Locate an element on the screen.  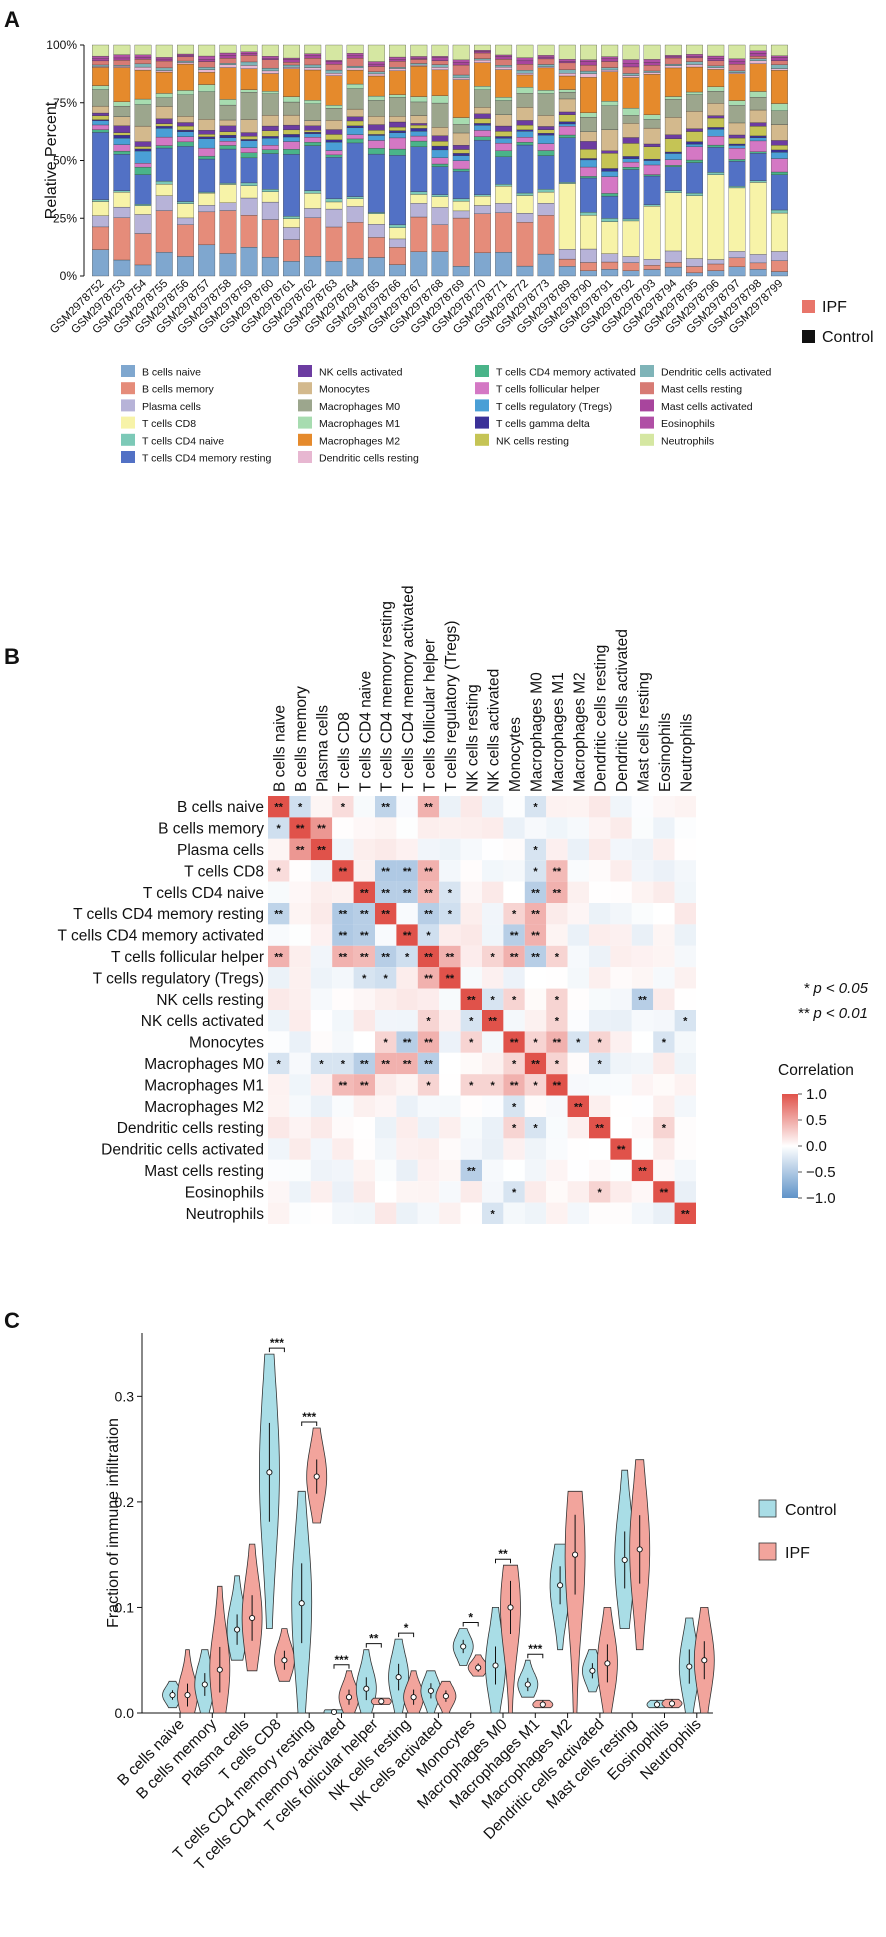
significance-bracket is located at coordinates (276, 1350).